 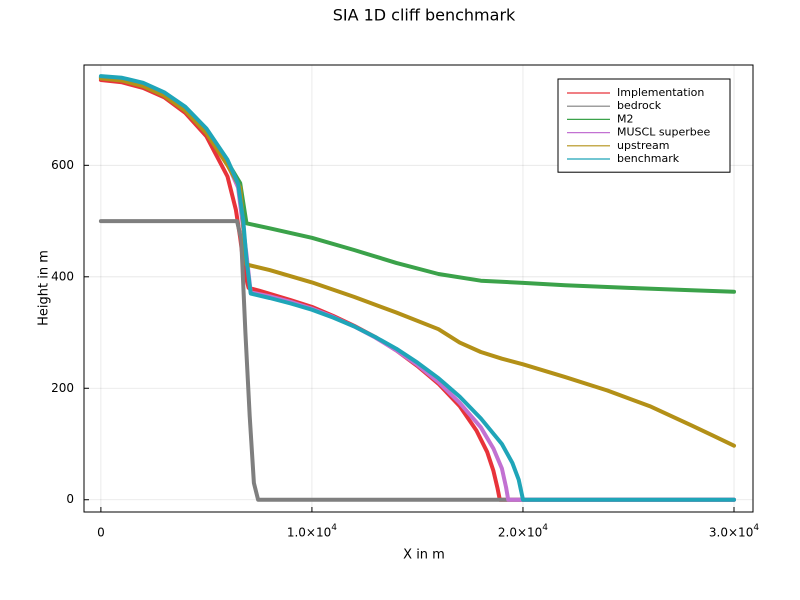 I want to click on chart-title: SIA 1D cliff benchmark, so click(x=424, y=15).